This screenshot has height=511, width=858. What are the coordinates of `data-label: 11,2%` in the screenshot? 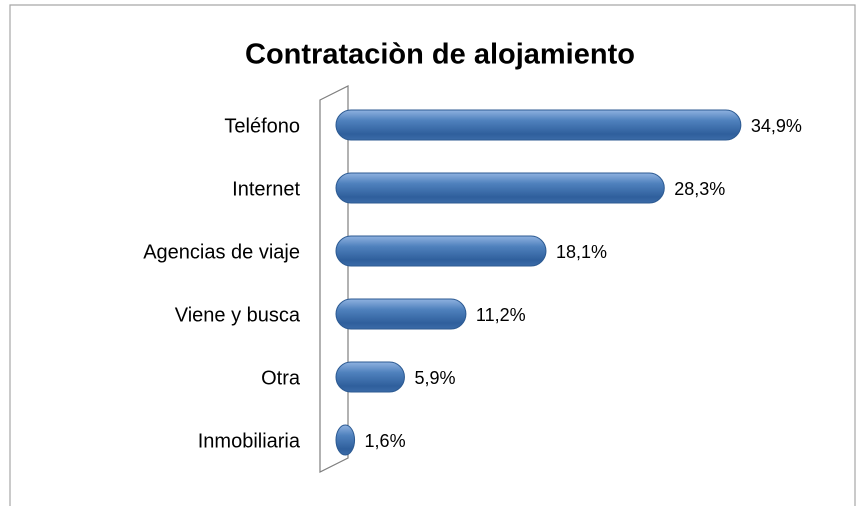 It's located at (501, 315).